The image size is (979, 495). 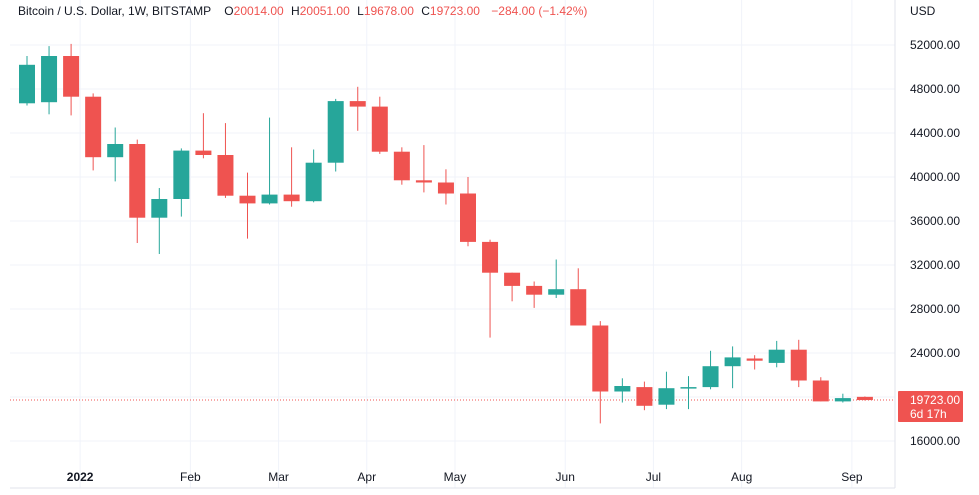 I want to click on time-tick-label: Apr, so click(x=366, y=477).